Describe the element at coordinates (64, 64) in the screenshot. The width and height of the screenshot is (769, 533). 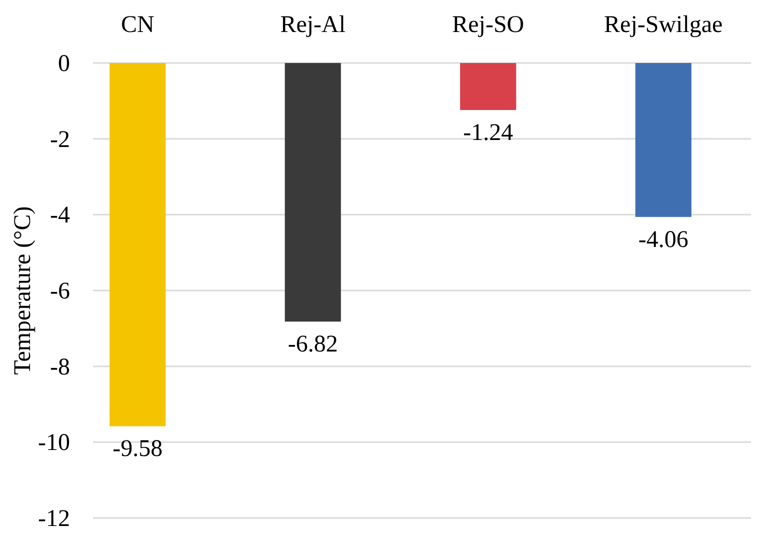
I see `y-tick-label: 0` at that location.